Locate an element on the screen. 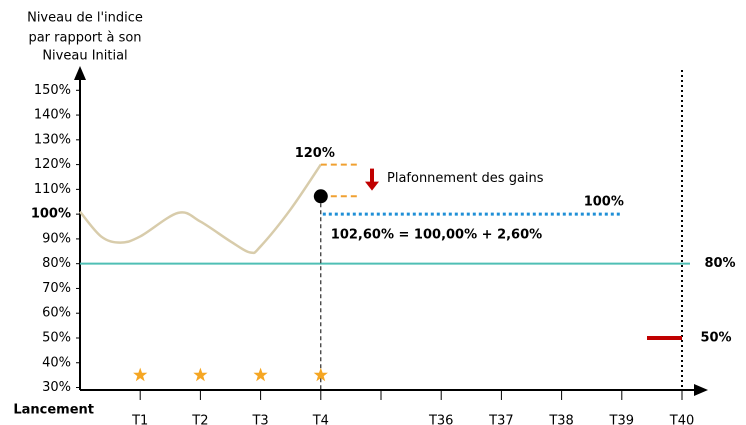 Image resolution: width=746 pixels, height=425 pixels. x-tick-label: T1 is located at coordinates (139, 419).